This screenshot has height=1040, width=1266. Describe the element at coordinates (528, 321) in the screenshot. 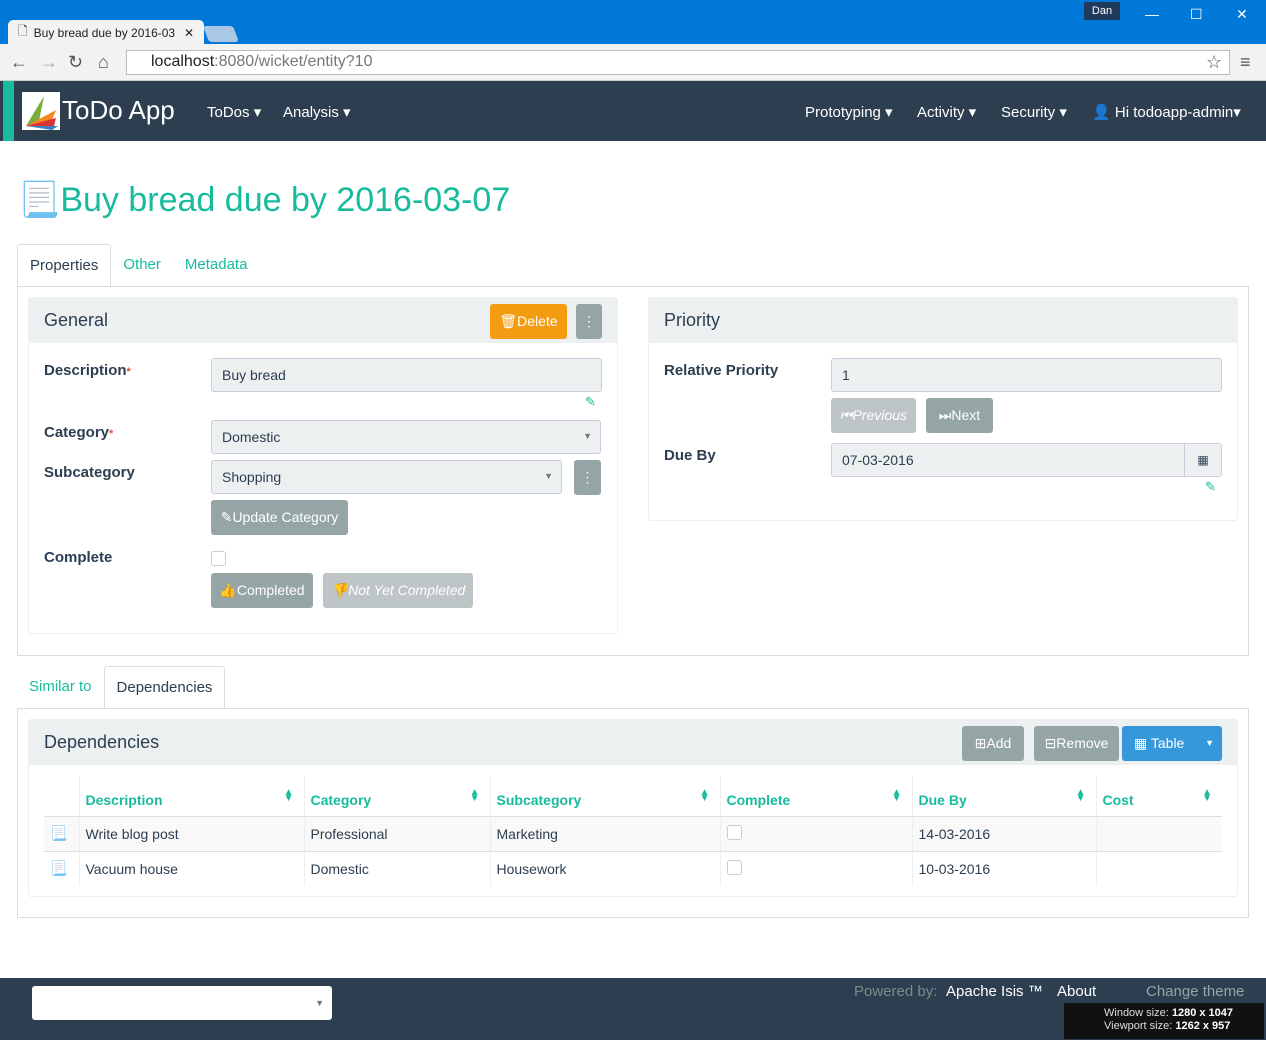

I see `delete-button: 🗑Delete` at that location.